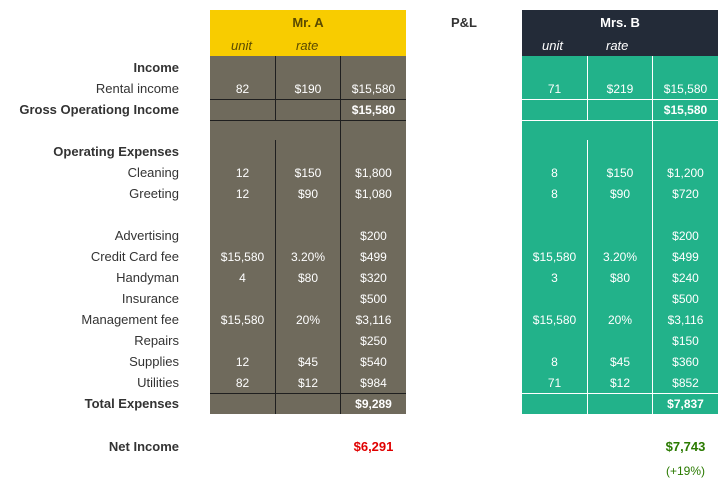  What do you see at coordinates (685, 257) in the screenshot?
I see `b-credit-amount: $499` at bounding box center [685, 257].